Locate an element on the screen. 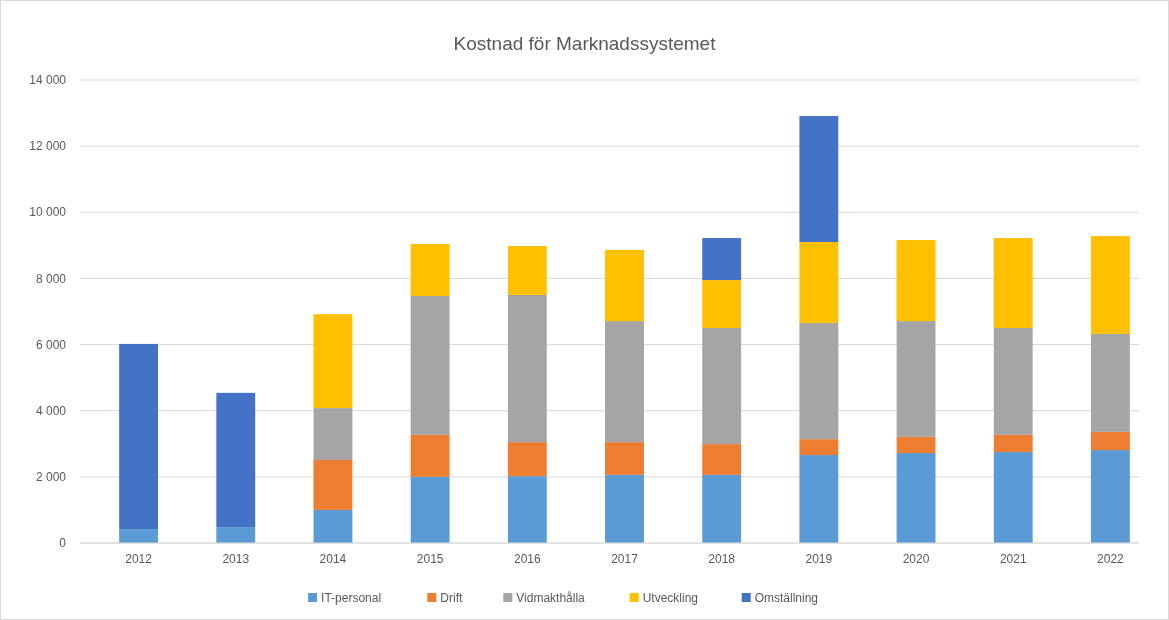  legend-label: Omställning is located at coordinates (786, 598).